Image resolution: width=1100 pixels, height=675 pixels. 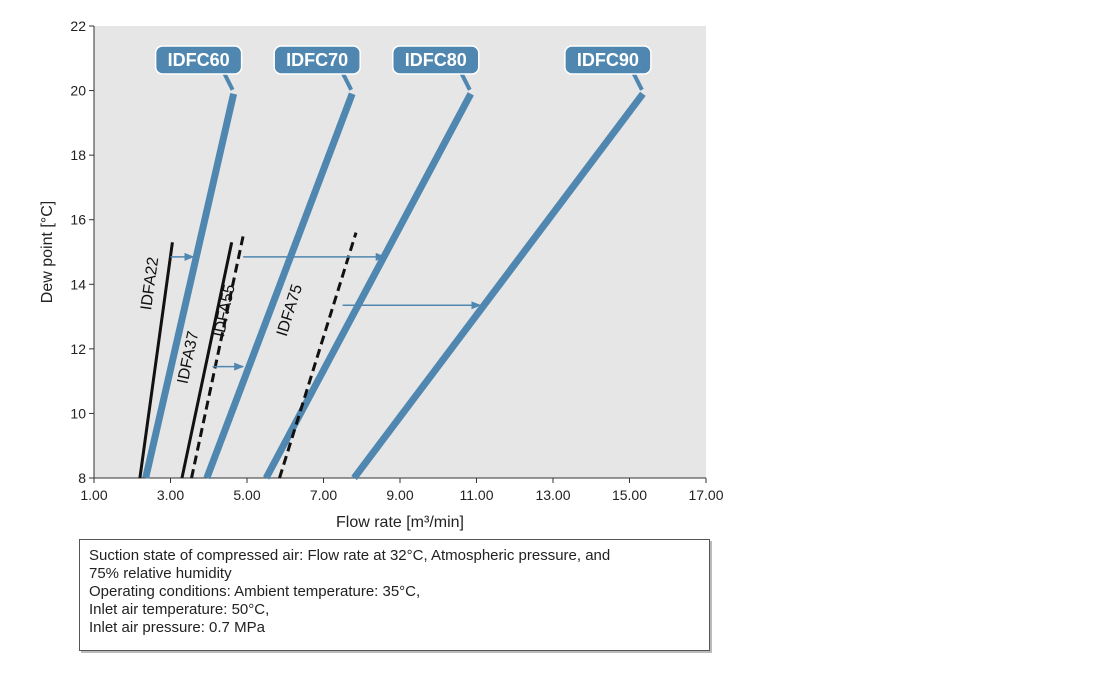 I want to click on arrow-layer, so click(x=326, y=311).